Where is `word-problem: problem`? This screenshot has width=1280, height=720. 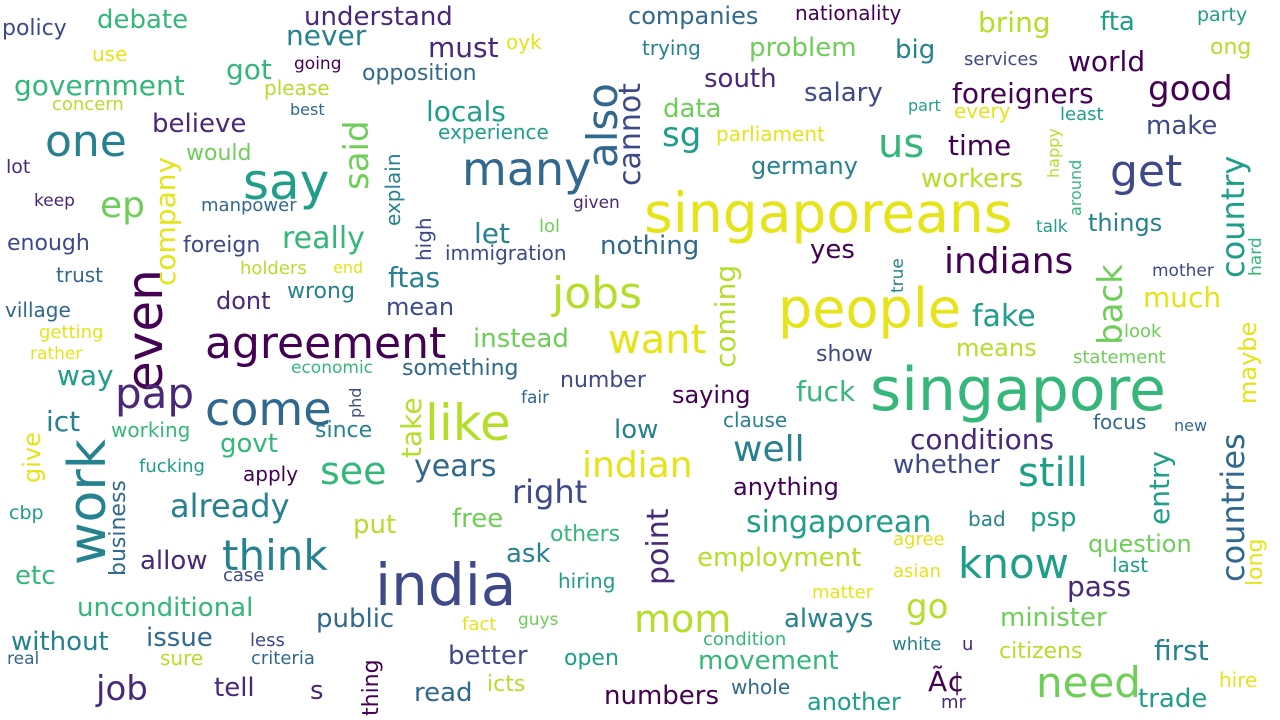
word-problem: problem is located at coordinates (803, 48).